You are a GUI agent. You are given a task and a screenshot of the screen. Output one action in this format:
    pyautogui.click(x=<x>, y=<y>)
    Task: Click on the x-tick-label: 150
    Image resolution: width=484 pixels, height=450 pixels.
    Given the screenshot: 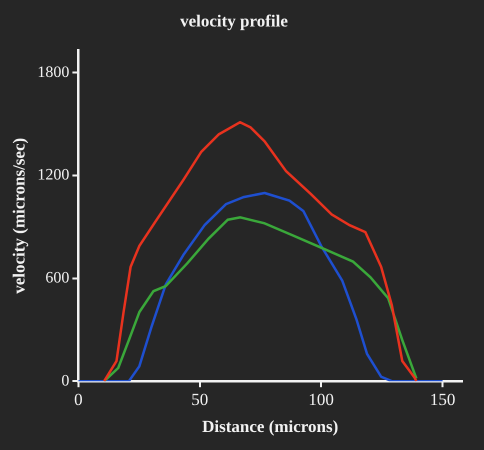 What is the action you would take?
    pyautogui.click(x=443, y=399)
    